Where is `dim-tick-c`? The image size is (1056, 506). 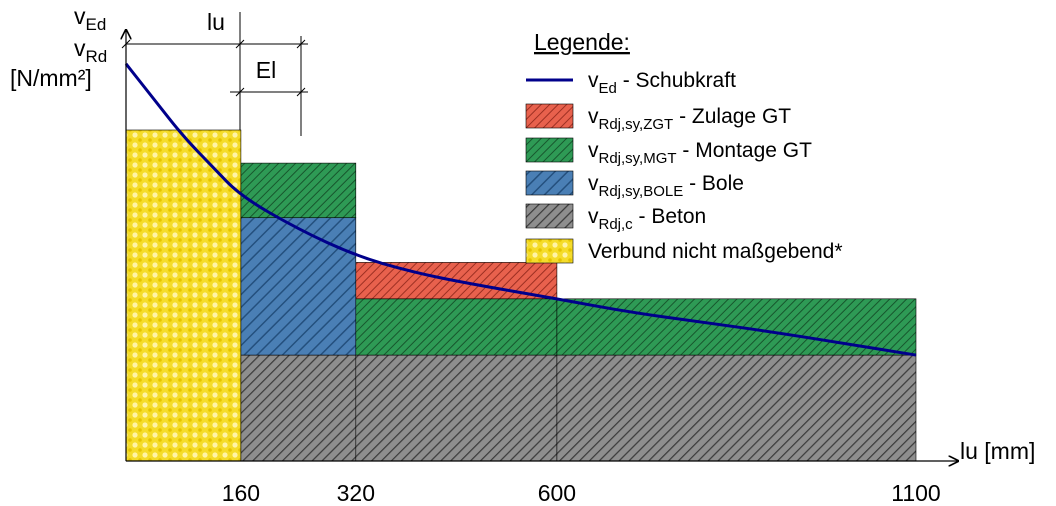
dim-tick-c is located at coordinates (301, 44).